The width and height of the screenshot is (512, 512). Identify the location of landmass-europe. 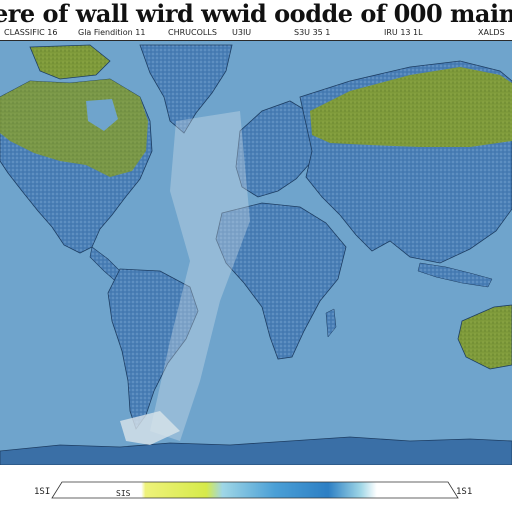
(277, 149).